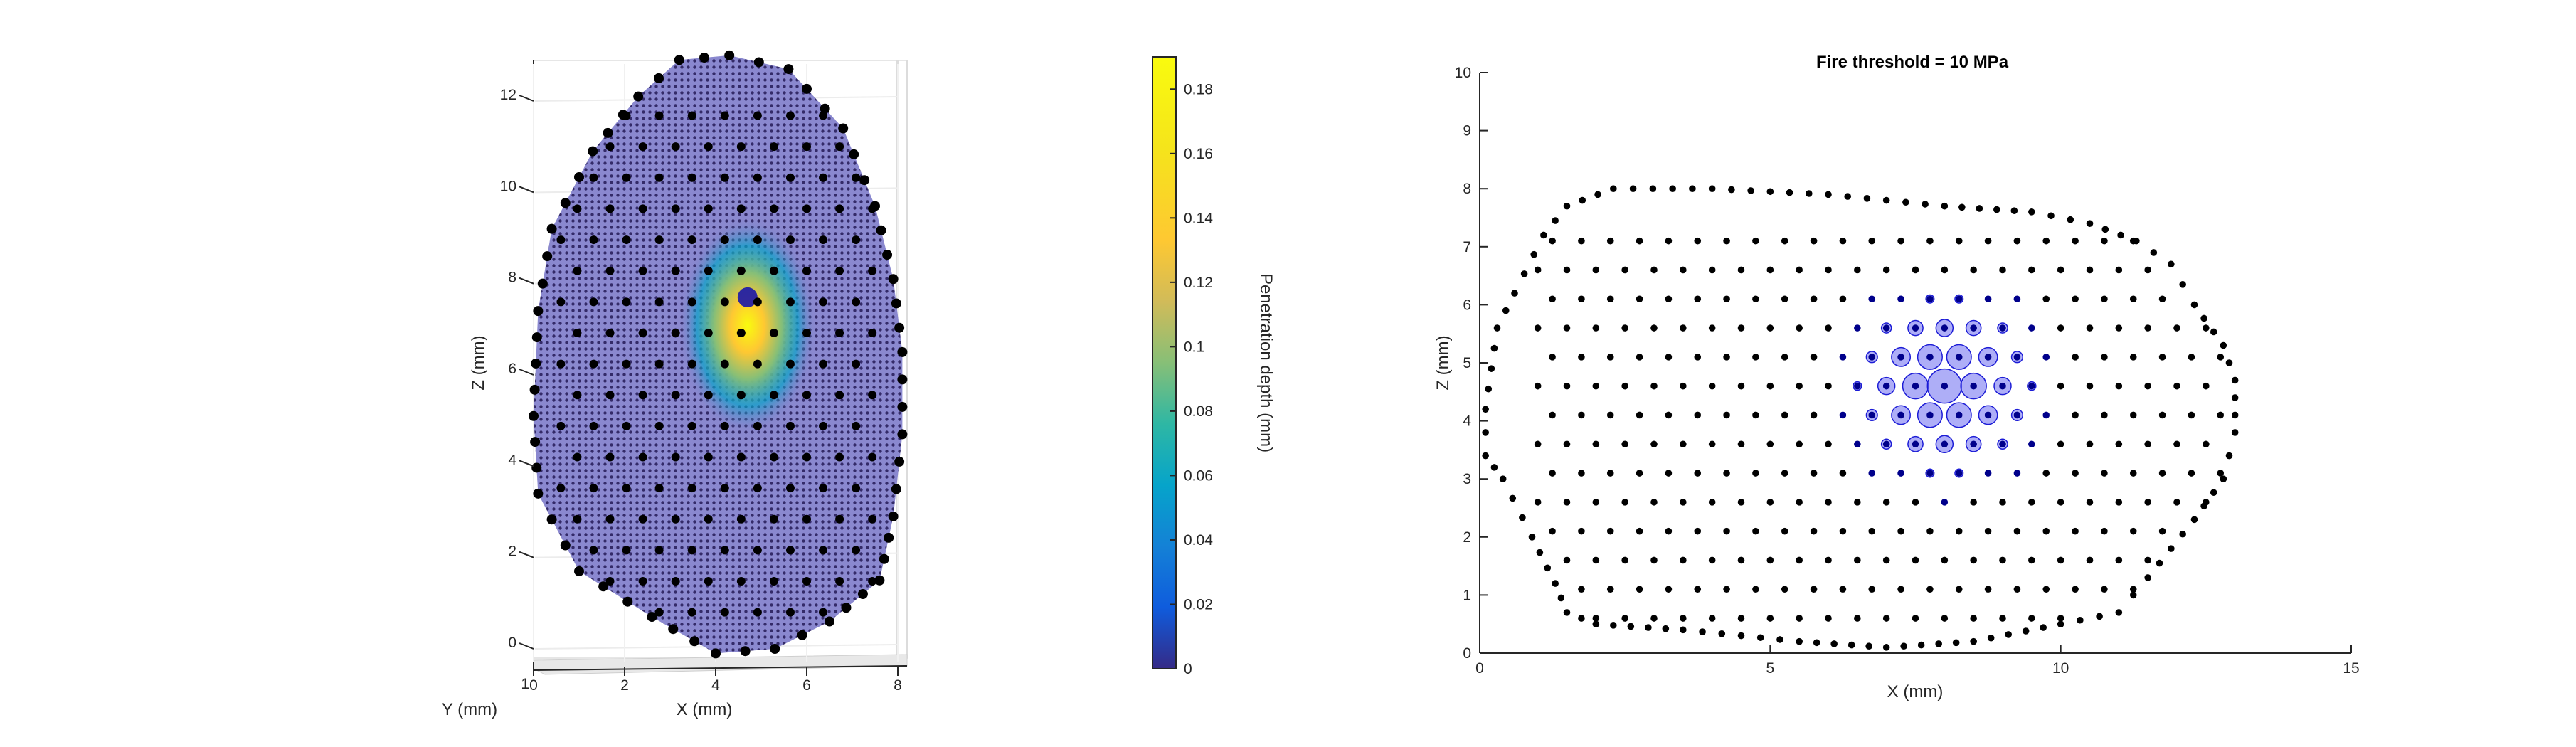 This screenshot has width=2576, height=747. I want to click on x-axis-ticks: 0 2 4 6 8, so click(715, 680).